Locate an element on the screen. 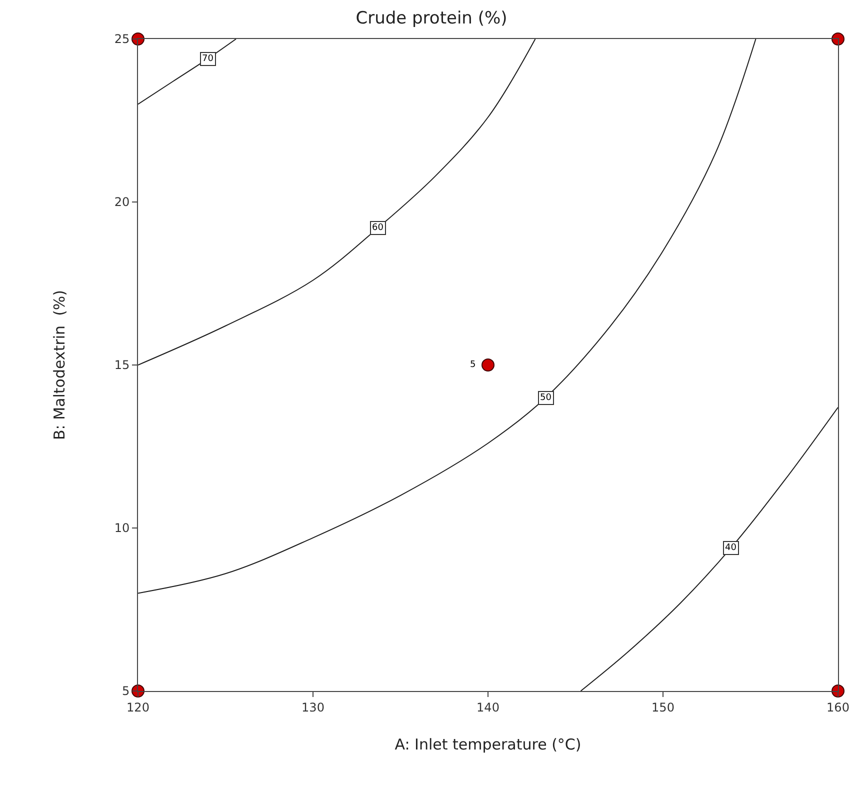 Image resolution: width=863 pixels, height=787 pixels. x-tick-label: 160 is located at coordinates (838, 707).